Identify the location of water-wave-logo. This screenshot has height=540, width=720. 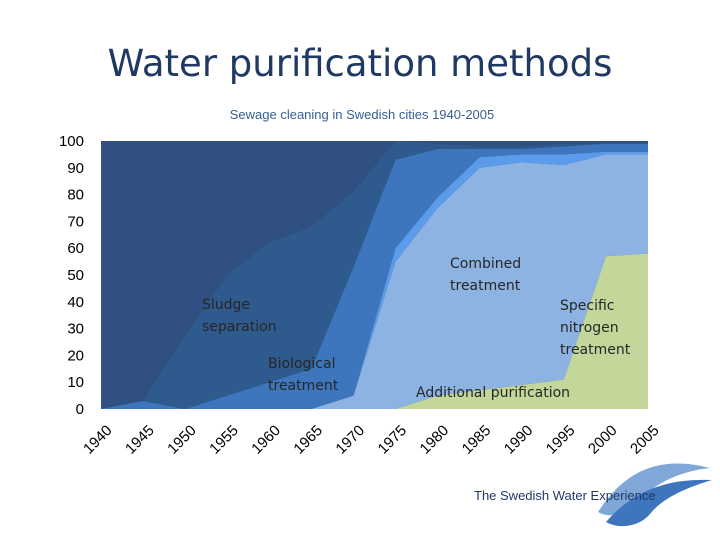
(655, 495).